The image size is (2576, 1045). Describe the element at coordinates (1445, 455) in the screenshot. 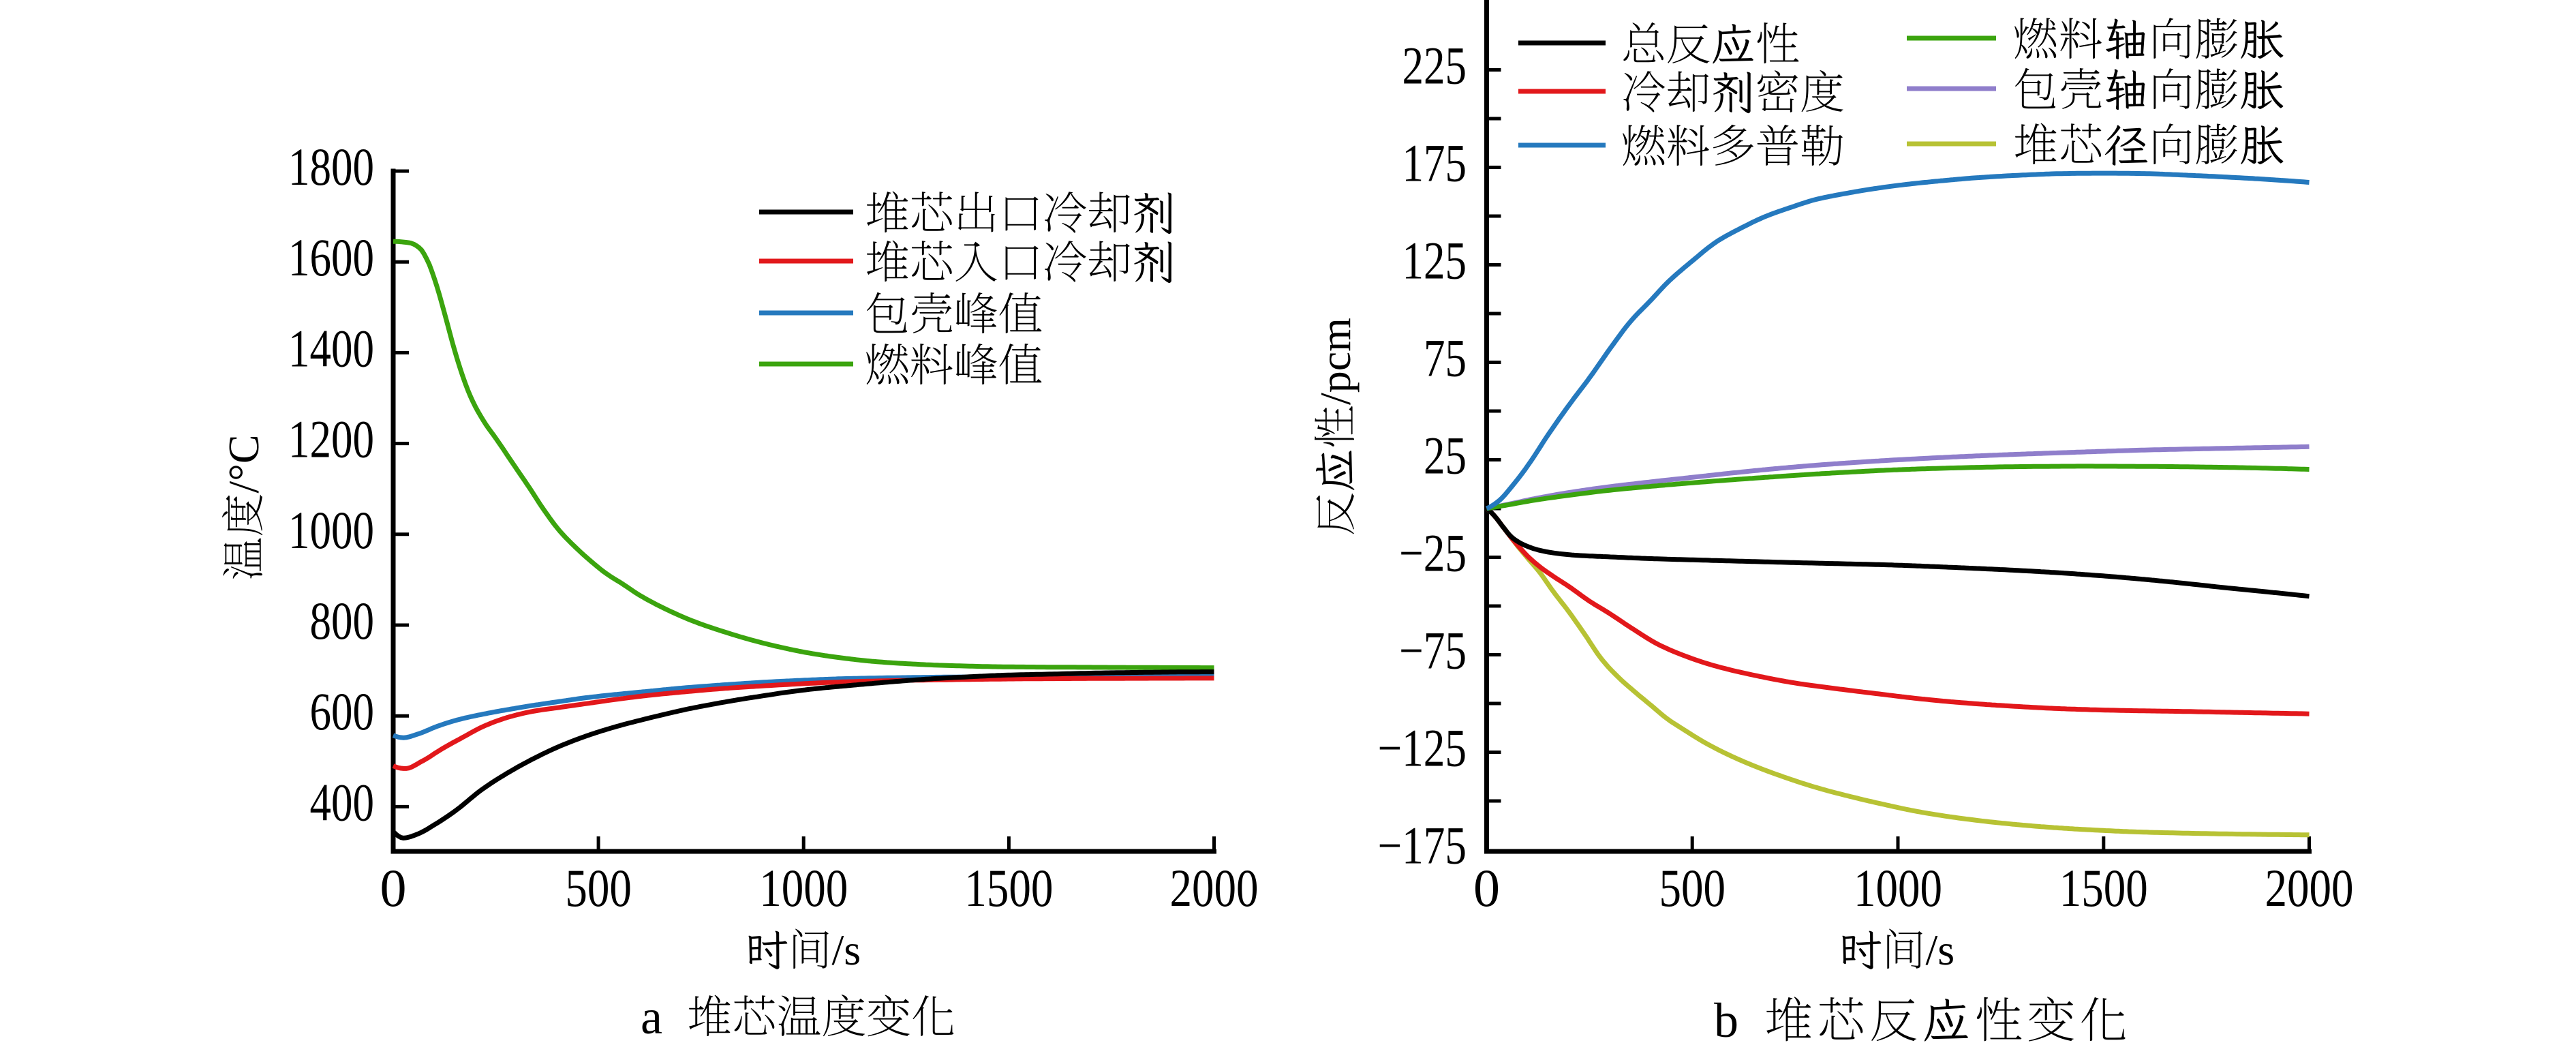

I see `svg-text: 25` at that location.